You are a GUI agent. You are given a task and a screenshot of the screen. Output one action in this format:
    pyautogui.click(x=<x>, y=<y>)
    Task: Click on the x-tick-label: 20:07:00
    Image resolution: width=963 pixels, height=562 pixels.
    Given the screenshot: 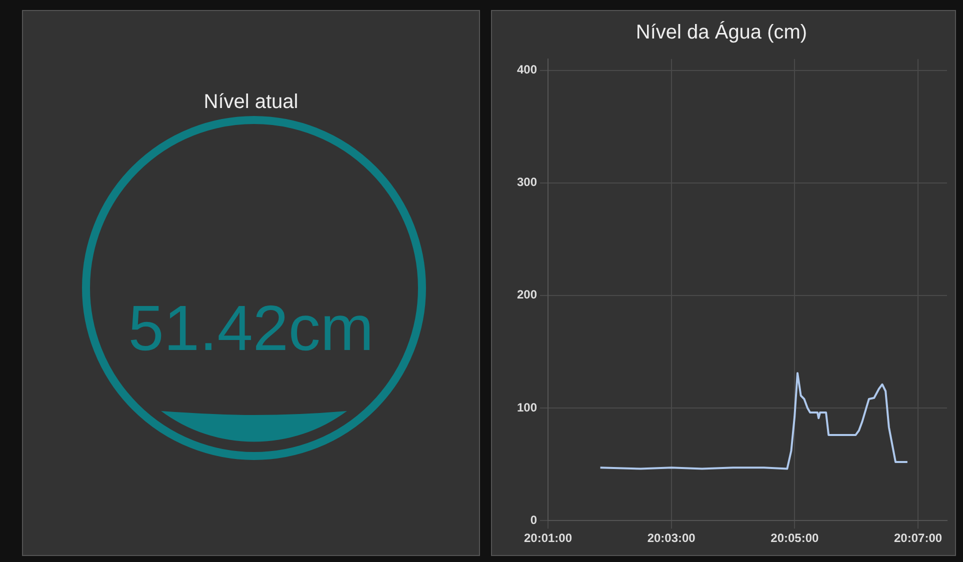 What is the action you would take?
    pyautogui.click(x=918, y=538)
    